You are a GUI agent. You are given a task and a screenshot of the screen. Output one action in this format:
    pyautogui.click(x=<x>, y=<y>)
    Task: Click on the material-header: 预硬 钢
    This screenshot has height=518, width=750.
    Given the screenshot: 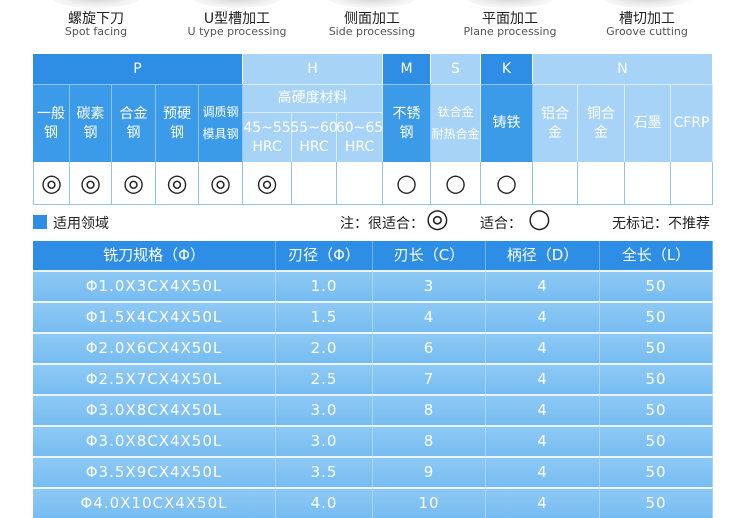 What is the action you would take?
    pyautogui.click(x=177, y=123)
    